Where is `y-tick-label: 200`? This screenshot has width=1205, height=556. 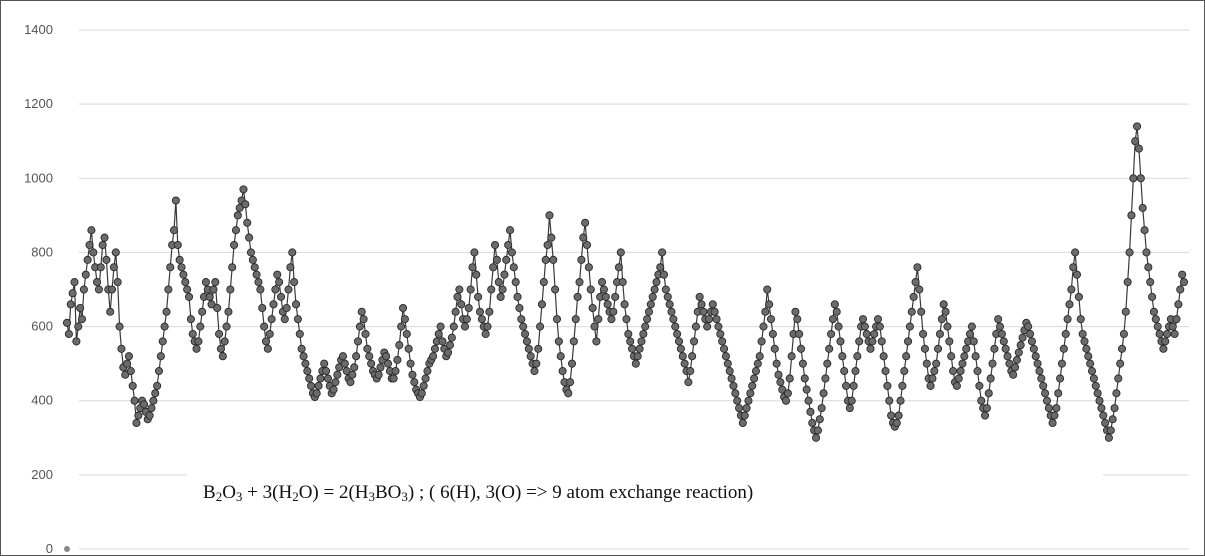 y-tick-label: 200 is located at coordinates (42, 474).